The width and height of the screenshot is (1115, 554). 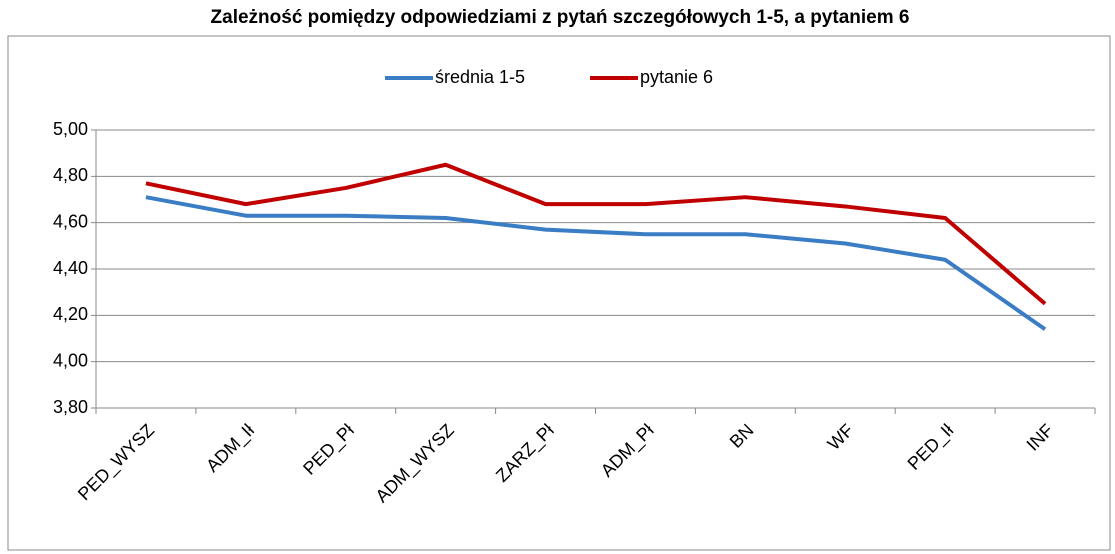 I want to click on legend-label: średnia 1-5, so click(x=480, y=77).